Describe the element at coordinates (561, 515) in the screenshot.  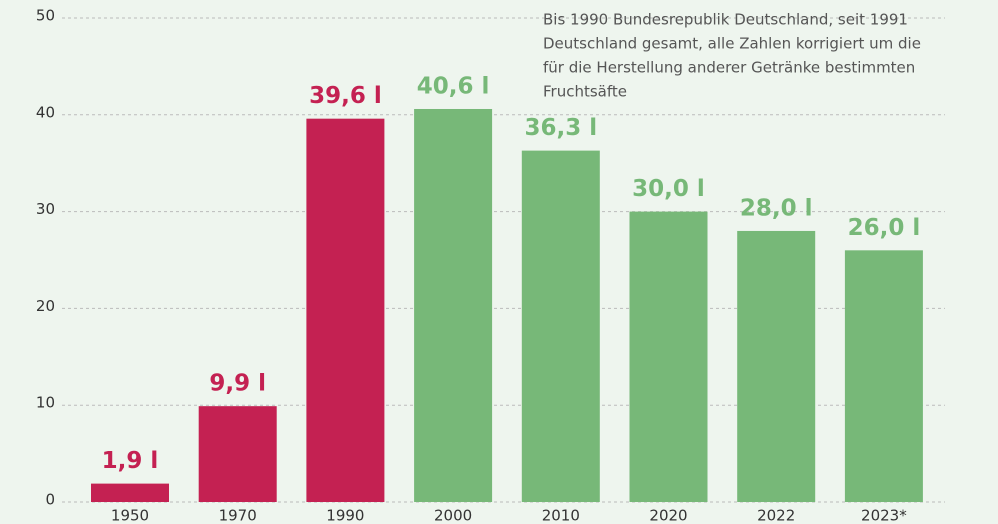
I see `x-tick-label: 2010` at that location.